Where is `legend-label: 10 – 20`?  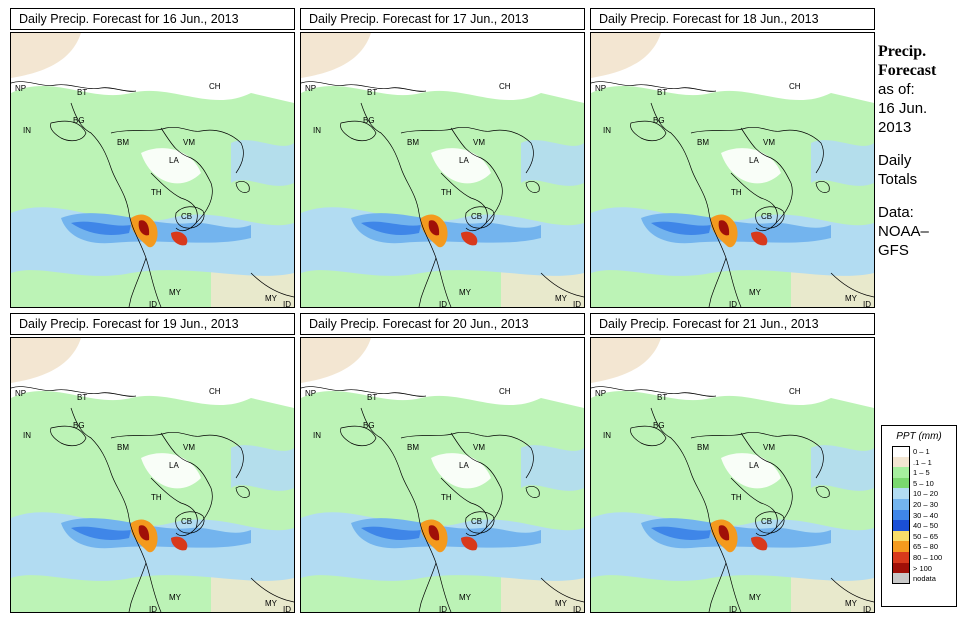 legend-label: 10 – 20 is located at coordinates (926, 494).